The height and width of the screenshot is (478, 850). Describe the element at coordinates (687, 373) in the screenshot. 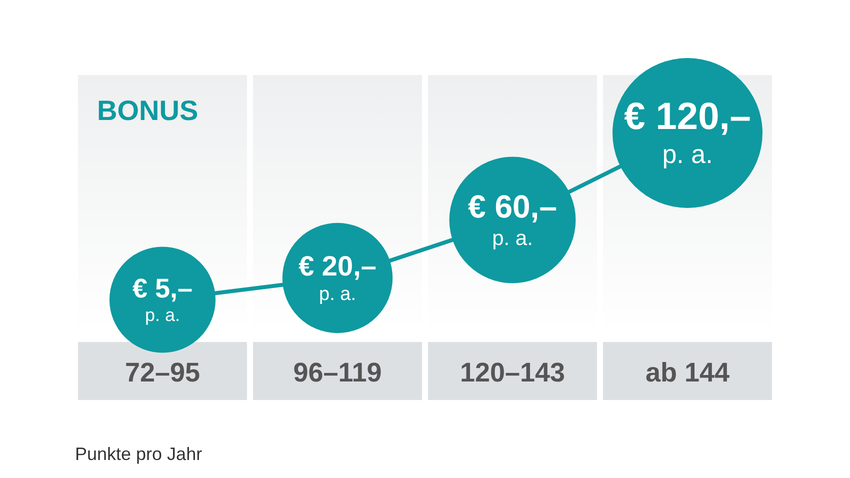

I see `x-tick-label: ab 144` at that location.